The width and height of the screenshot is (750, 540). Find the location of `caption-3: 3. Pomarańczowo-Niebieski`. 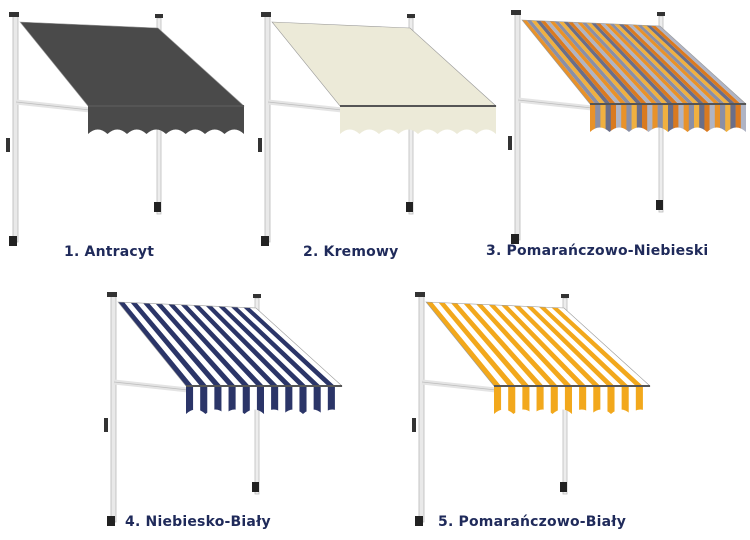

caption-3: 3. Pomarańczowo-Niebieski is located at coordinates (597, 251).